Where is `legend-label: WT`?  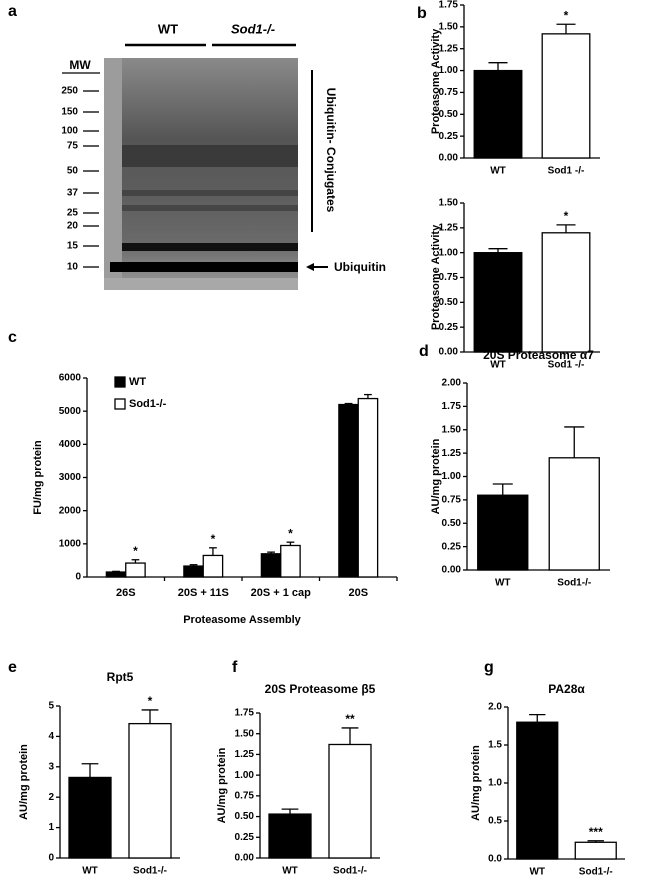 legend-label: WT is located at coordinates (137, 382).